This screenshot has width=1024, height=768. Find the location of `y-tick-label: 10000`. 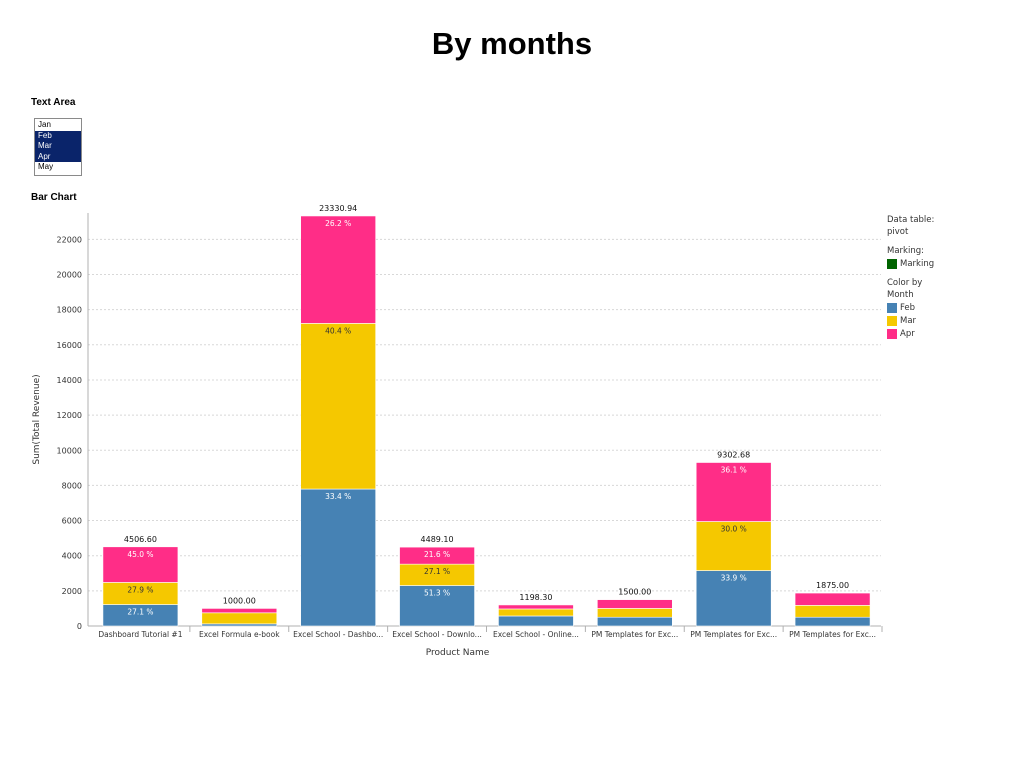

y-tick-label: 10000 is located at coordinates (69, 450).